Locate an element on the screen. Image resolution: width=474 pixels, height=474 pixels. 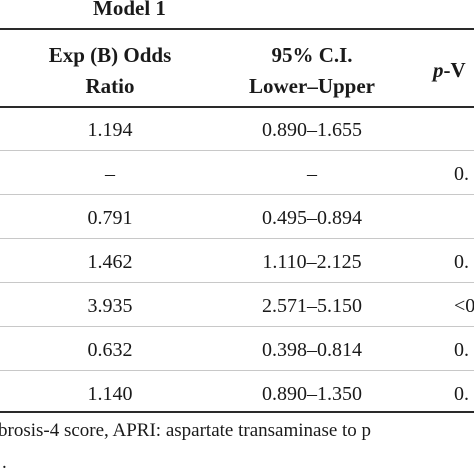
row-2-p: 0. is located at coordinates (461, 174).